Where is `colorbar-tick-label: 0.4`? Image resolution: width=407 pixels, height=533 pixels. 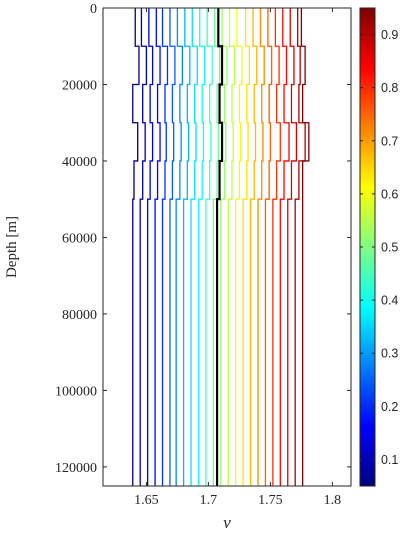 colorbar-tick-label: 0.4 is located at coordinates (389, 301).